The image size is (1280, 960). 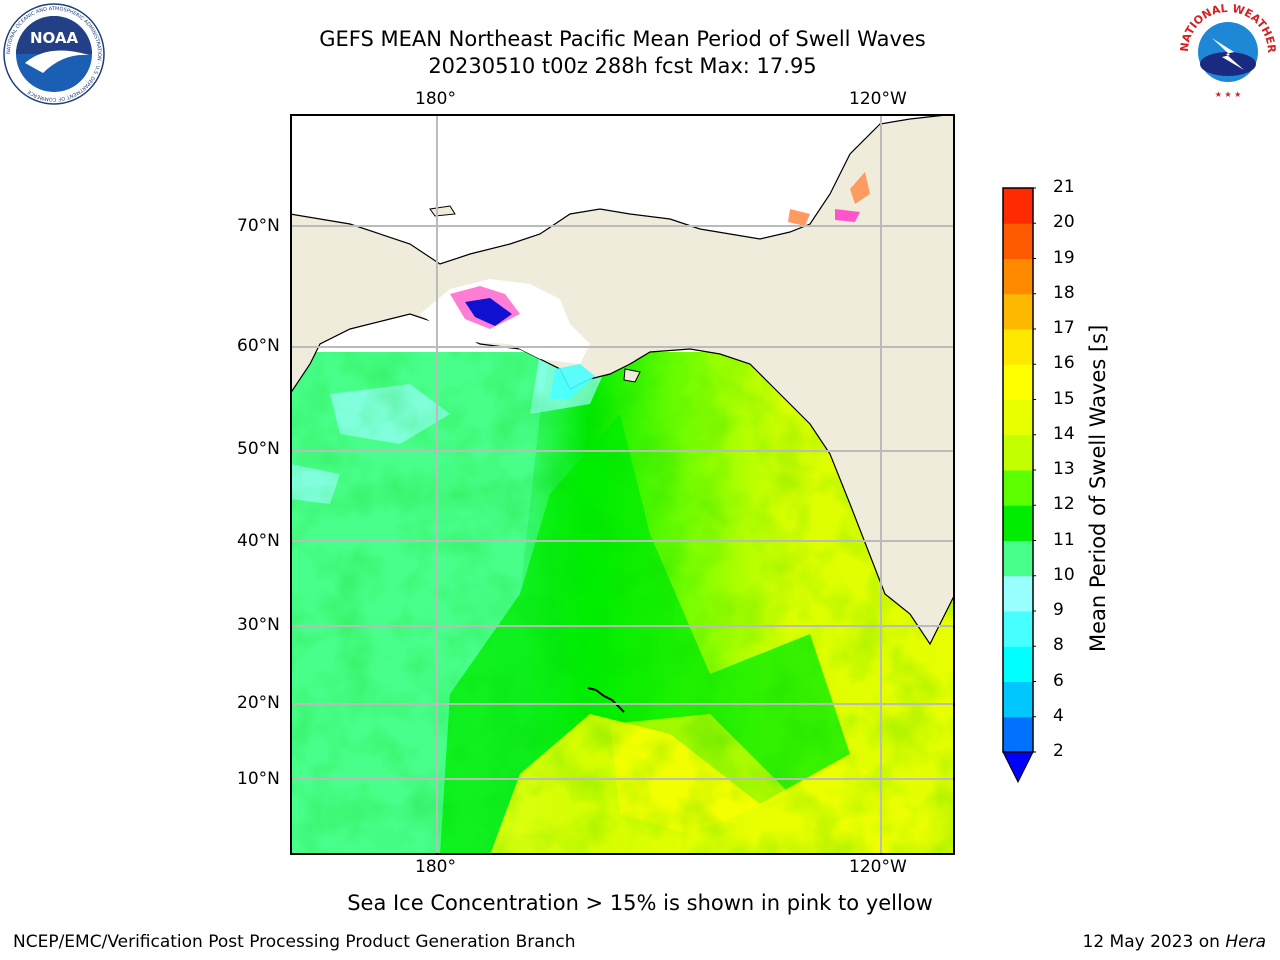 I want to click on lon-label-top-120w: 120°W, so click(x=878, y=99).